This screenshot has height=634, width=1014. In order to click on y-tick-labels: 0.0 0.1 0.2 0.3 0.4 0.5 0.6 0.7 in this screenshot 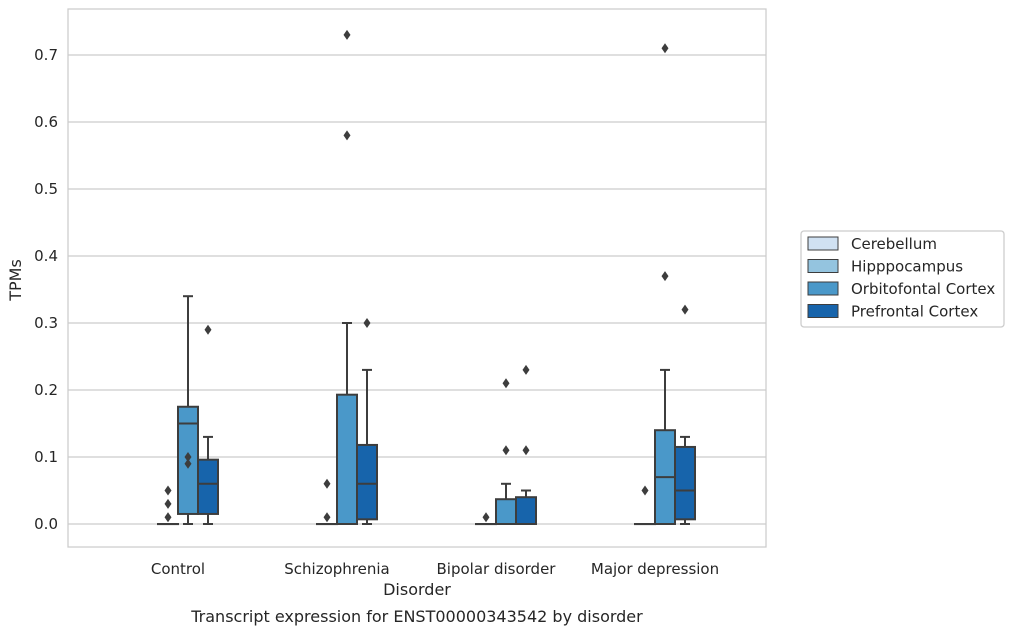, I will do `click(46, 289)`.